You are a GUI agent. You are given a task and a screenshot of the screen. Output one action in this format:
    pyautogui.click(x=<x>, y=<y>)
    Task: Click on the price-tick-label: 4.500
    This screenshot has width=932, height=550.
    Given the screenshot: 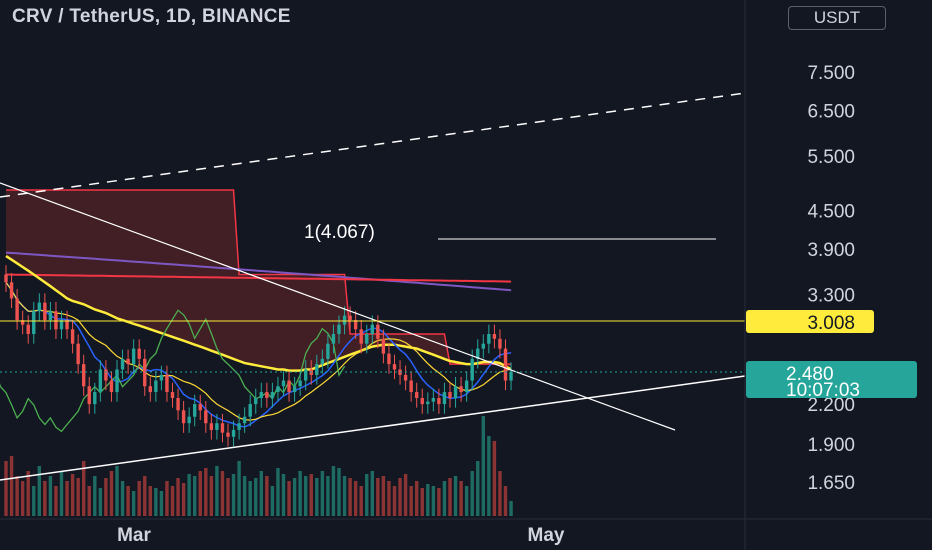 What is the action you would take?
    pyautogui.click(x=831, y=211)
    